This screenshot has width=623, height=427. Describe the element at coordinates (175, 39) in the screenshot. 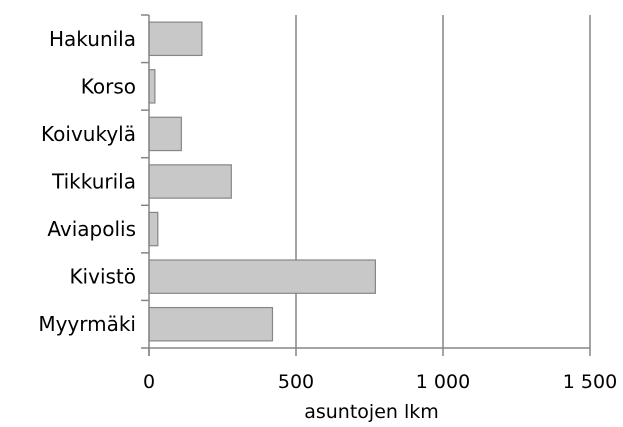

I see `bar-hakunila` at that location.